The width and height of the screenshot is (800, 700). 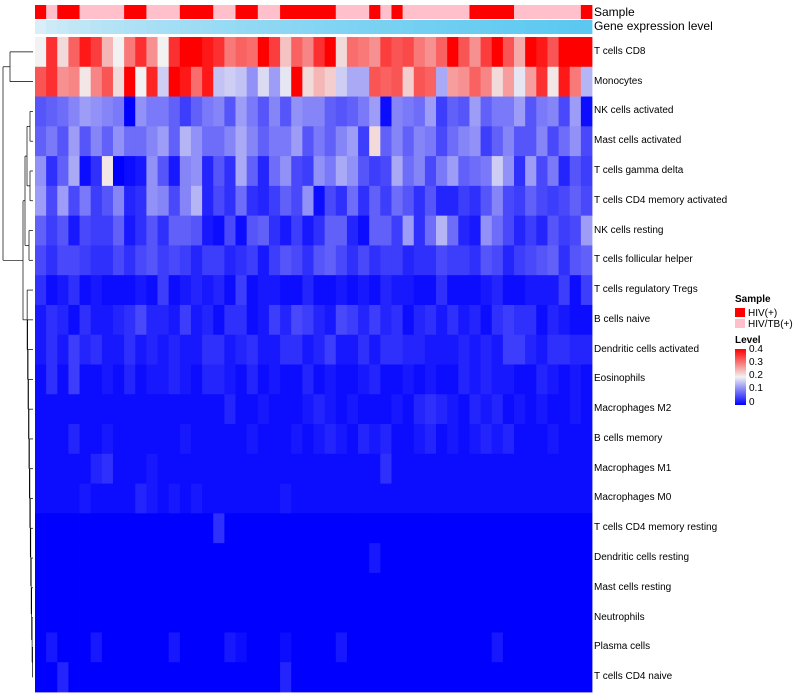 I want to click on legend-swatch-hiv-tb, so click(x=740, y=323).